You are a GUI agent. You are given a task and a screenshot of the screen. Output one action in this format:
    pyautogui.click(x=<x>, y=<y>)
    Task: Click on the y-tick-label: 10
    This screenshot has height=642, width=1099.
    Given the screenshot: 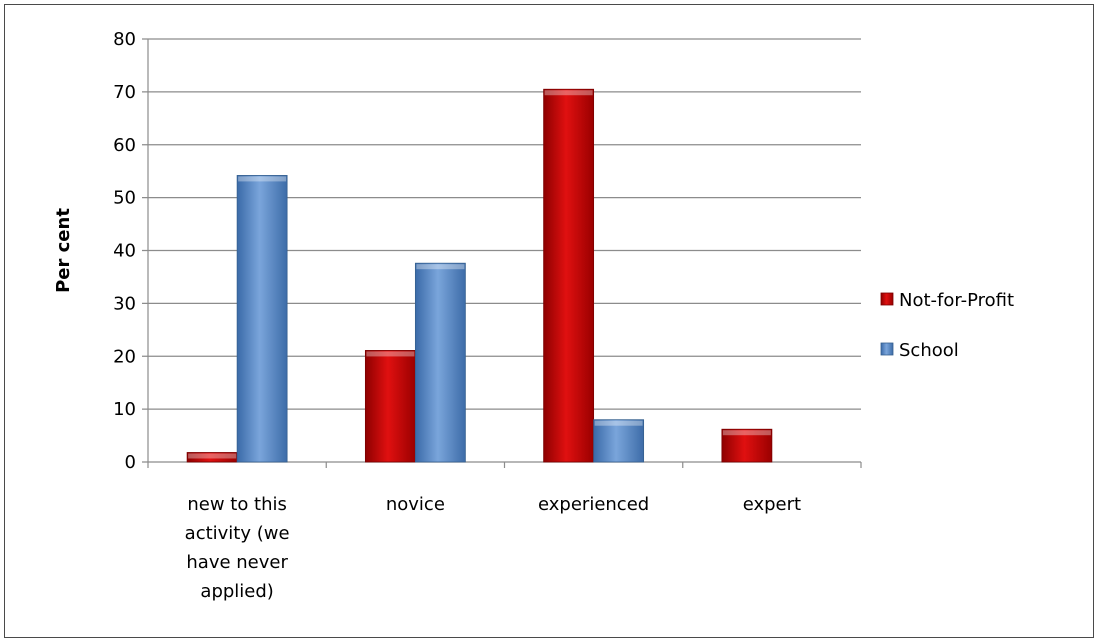 What is the action you would take?
    pyautogui.click(x=124, y=409)
    